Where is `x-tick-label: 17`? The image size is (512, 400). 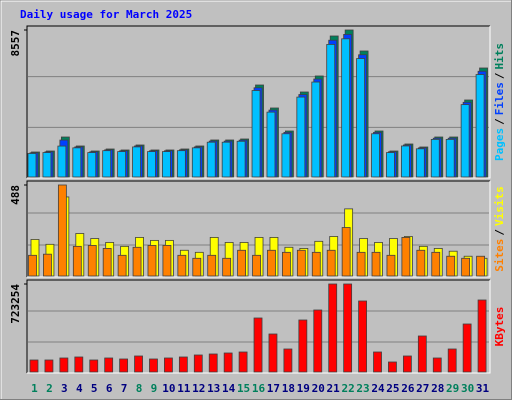
x-tick-label: 17 is located at coordinates (273, 388).